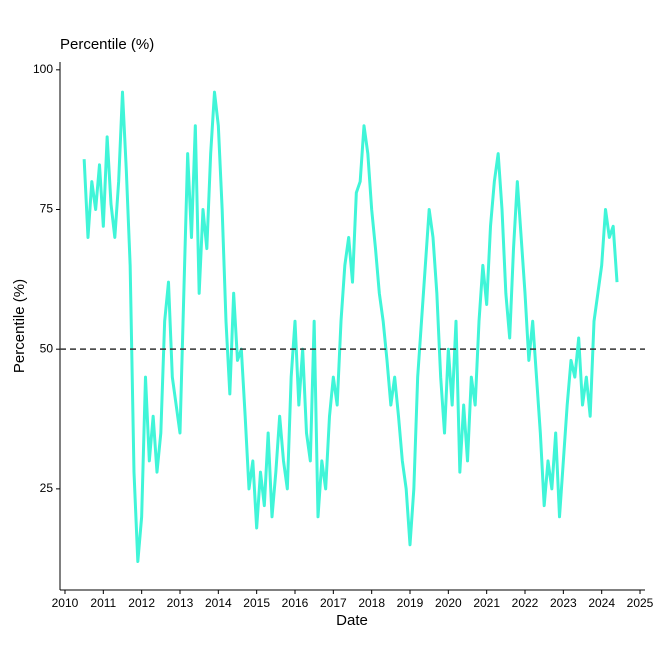 This screenshot has height=666, width=661. Describe the element at coordinates (141, 603) in the screenshot. I see `x-tick-label: 2012` at that location.